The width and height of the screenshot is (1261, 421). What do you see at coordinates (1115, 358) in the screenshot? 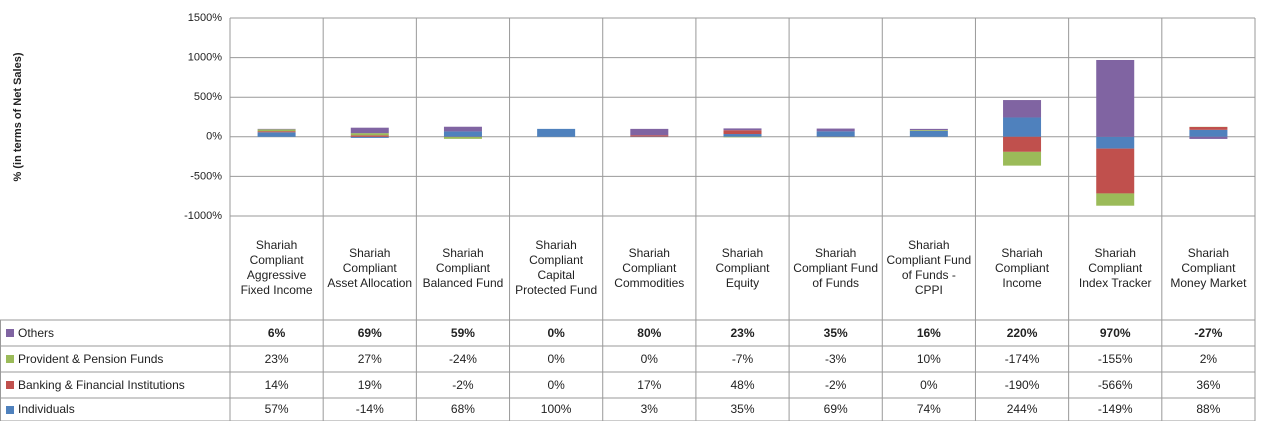
I see `data-label: -155%` at bounding box center [1115, 358].